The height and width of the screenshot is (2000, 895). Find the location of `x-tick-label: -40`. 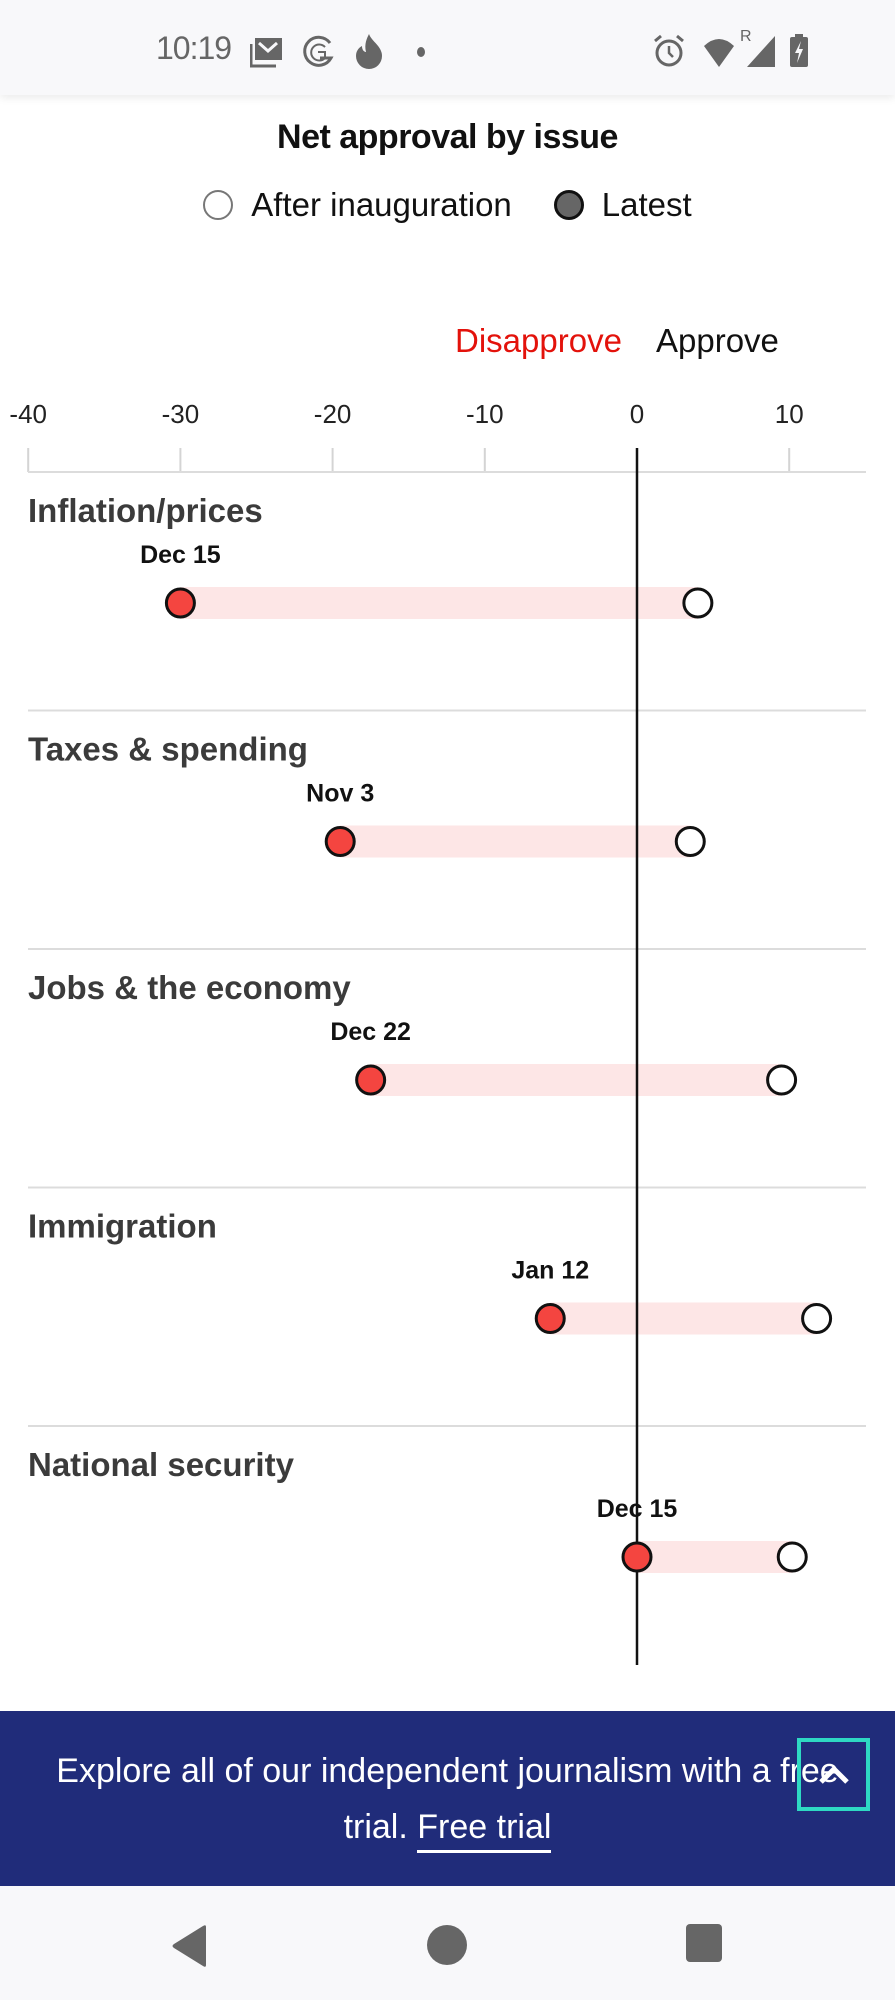

x-tick-label: -40 is located at coordinates (28, 414).